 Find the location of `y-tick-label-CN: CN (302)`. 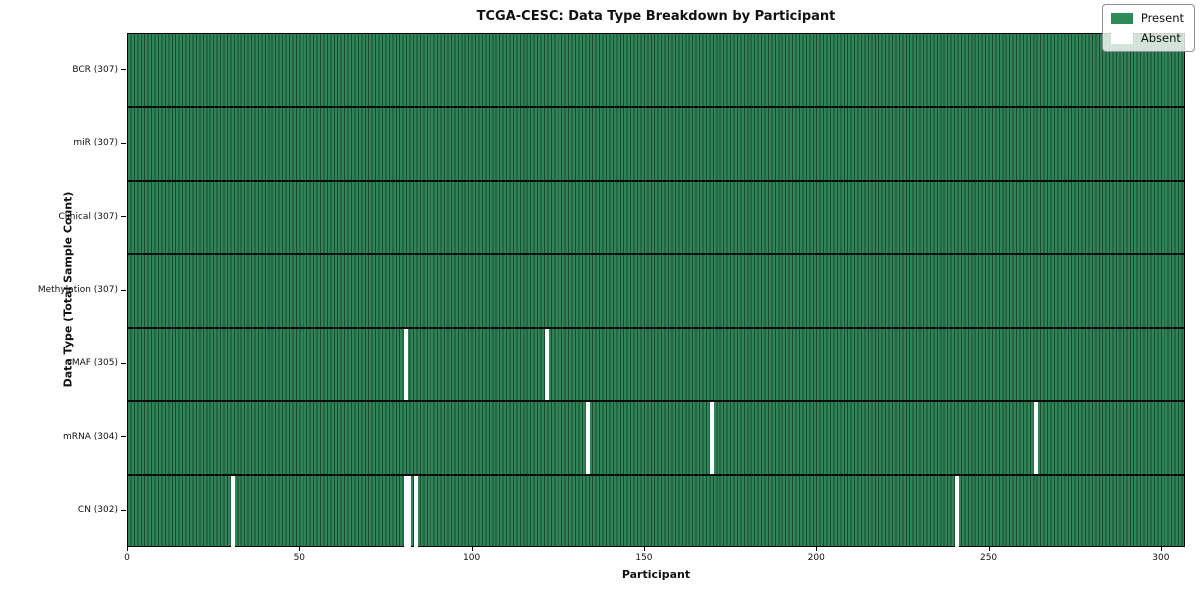

y-tick-label-CN: CN (302) is located at coordinates (97, 510).